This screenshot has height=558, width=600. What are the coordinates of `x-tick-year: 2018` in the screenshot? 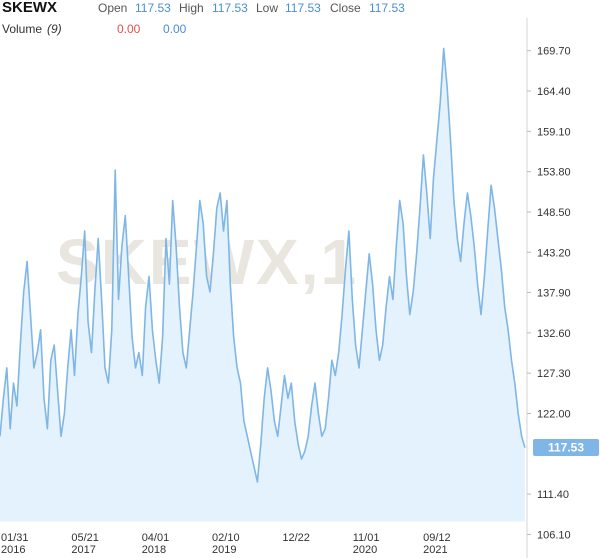 It's located at (154, 550).